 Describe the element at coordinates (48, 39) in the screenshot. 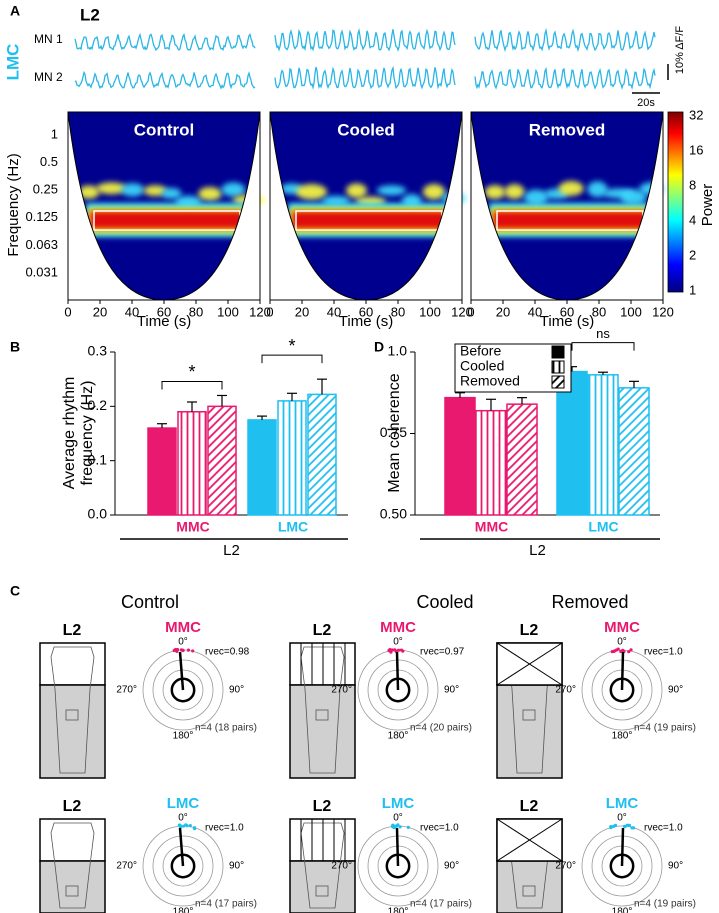

I see `trace-label: MN 1` at that location.